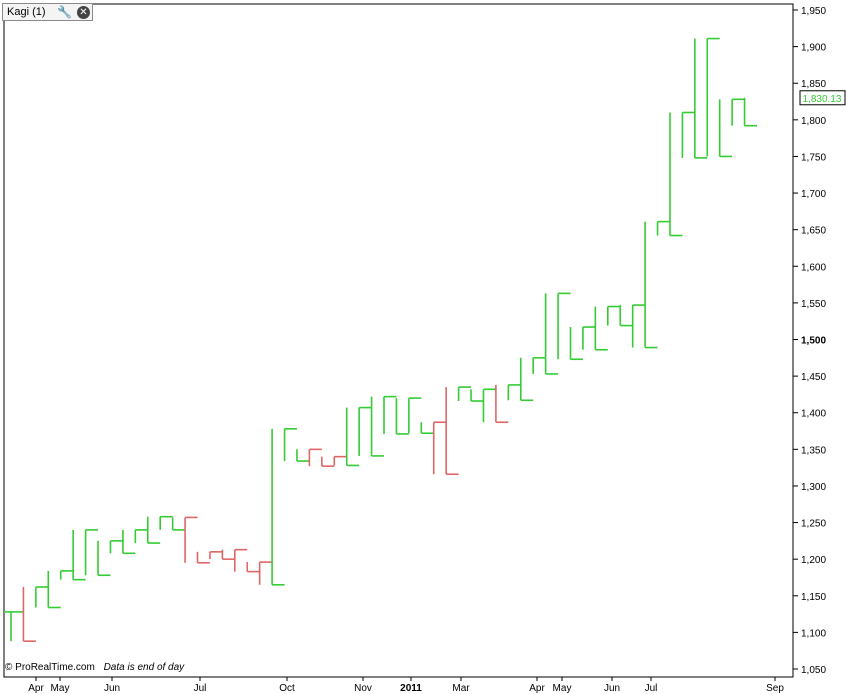 The height and width of the screenshot is (694, 846). I want to click on y-tick-label: 1,400, so click(813, 414).